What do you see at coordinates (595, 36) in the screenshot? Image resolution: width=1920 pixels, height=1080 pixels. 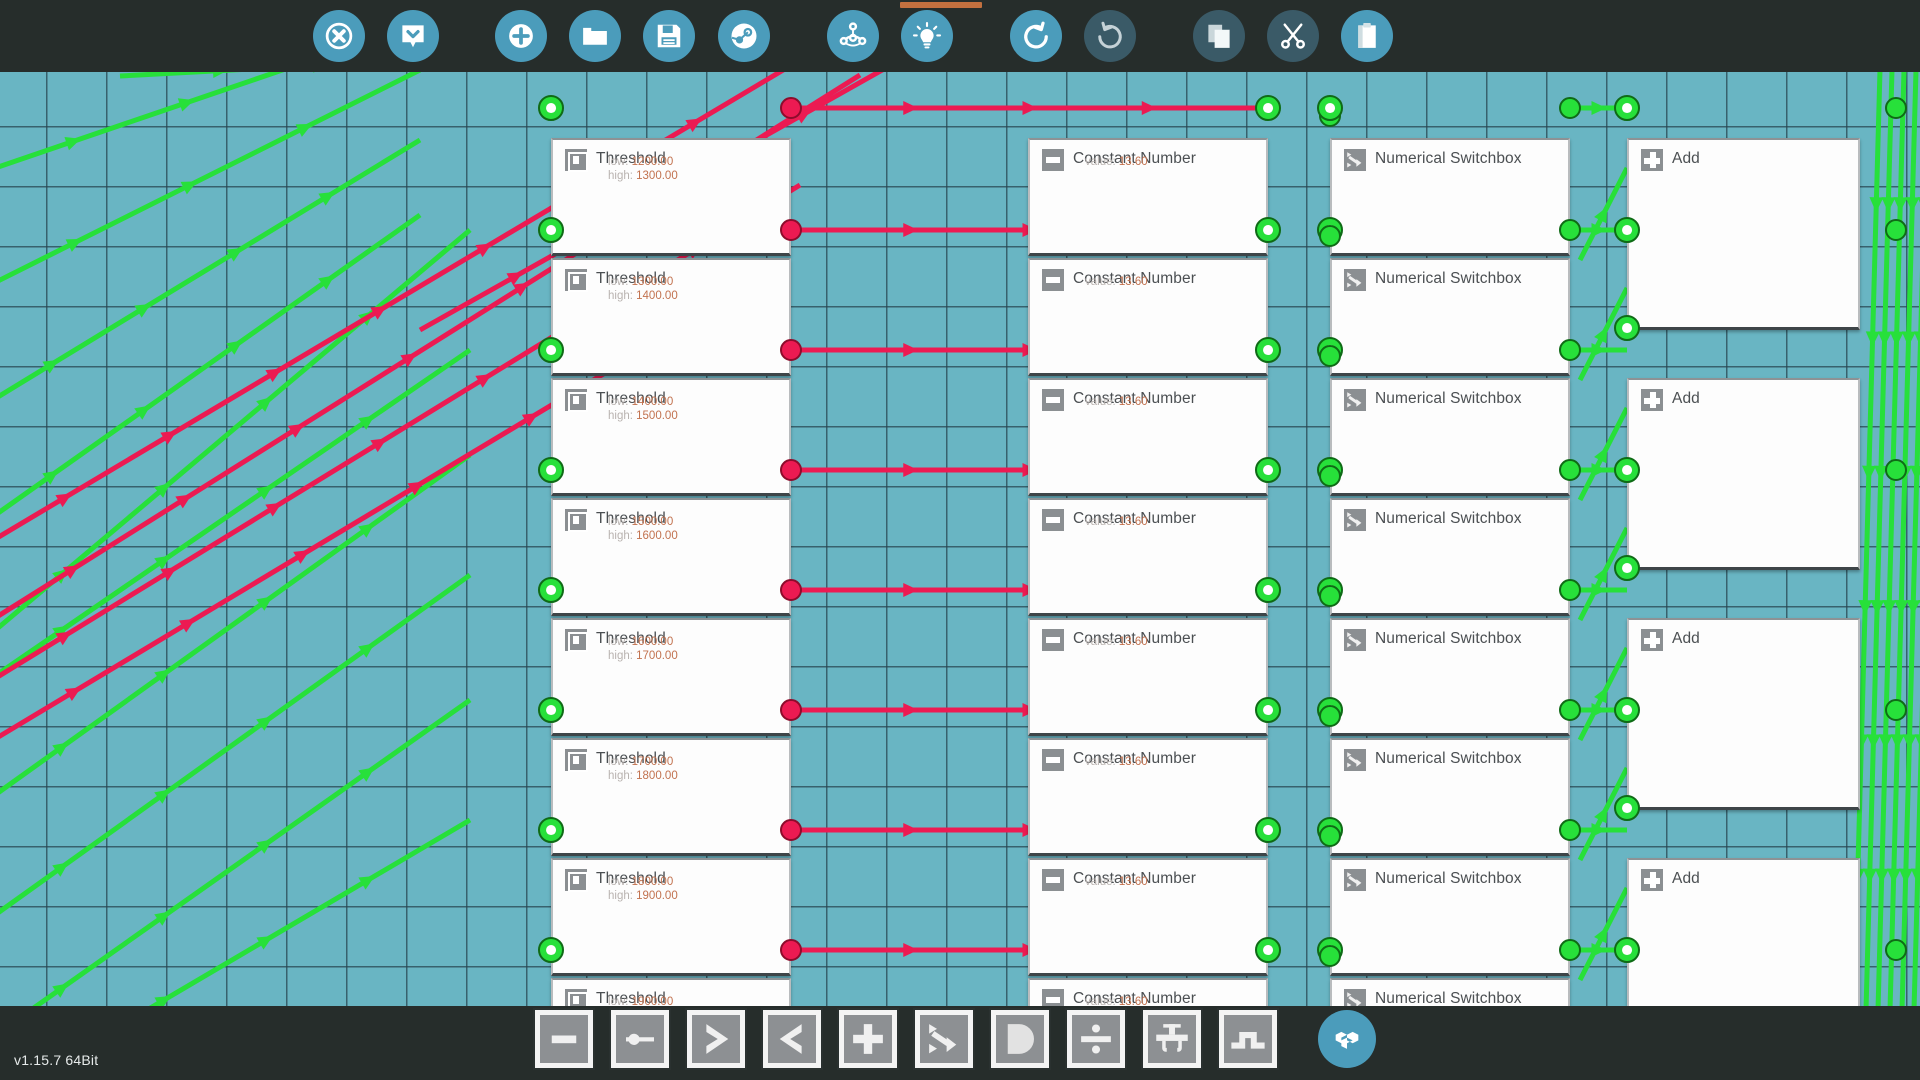 I see `open-folder-icon` at bounding box center [595, 36].